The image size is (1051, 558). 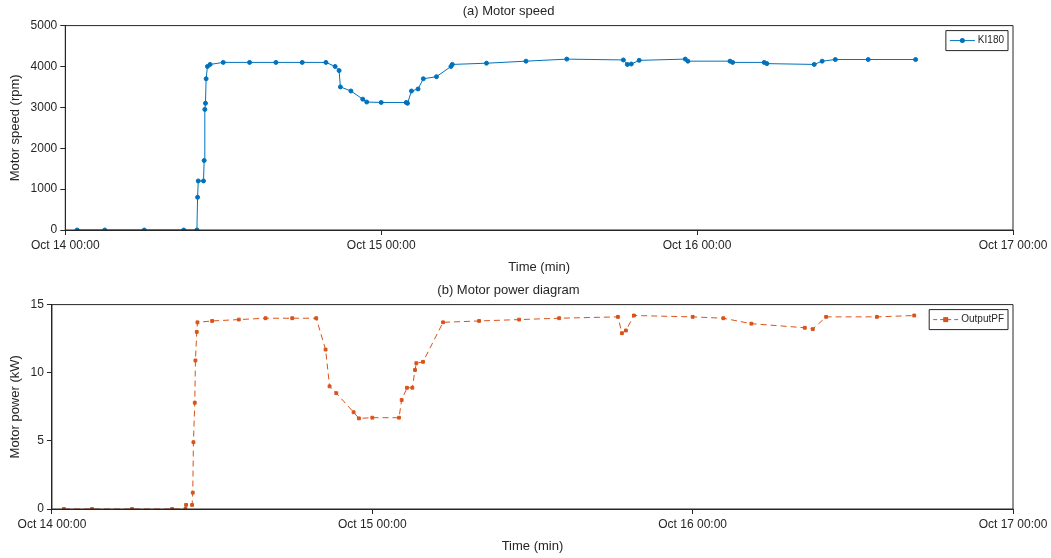 What do you see at coordinates (41, 440) in the screenshot?
I see `y-tick-label: 5` at bounding box center [41, 440].